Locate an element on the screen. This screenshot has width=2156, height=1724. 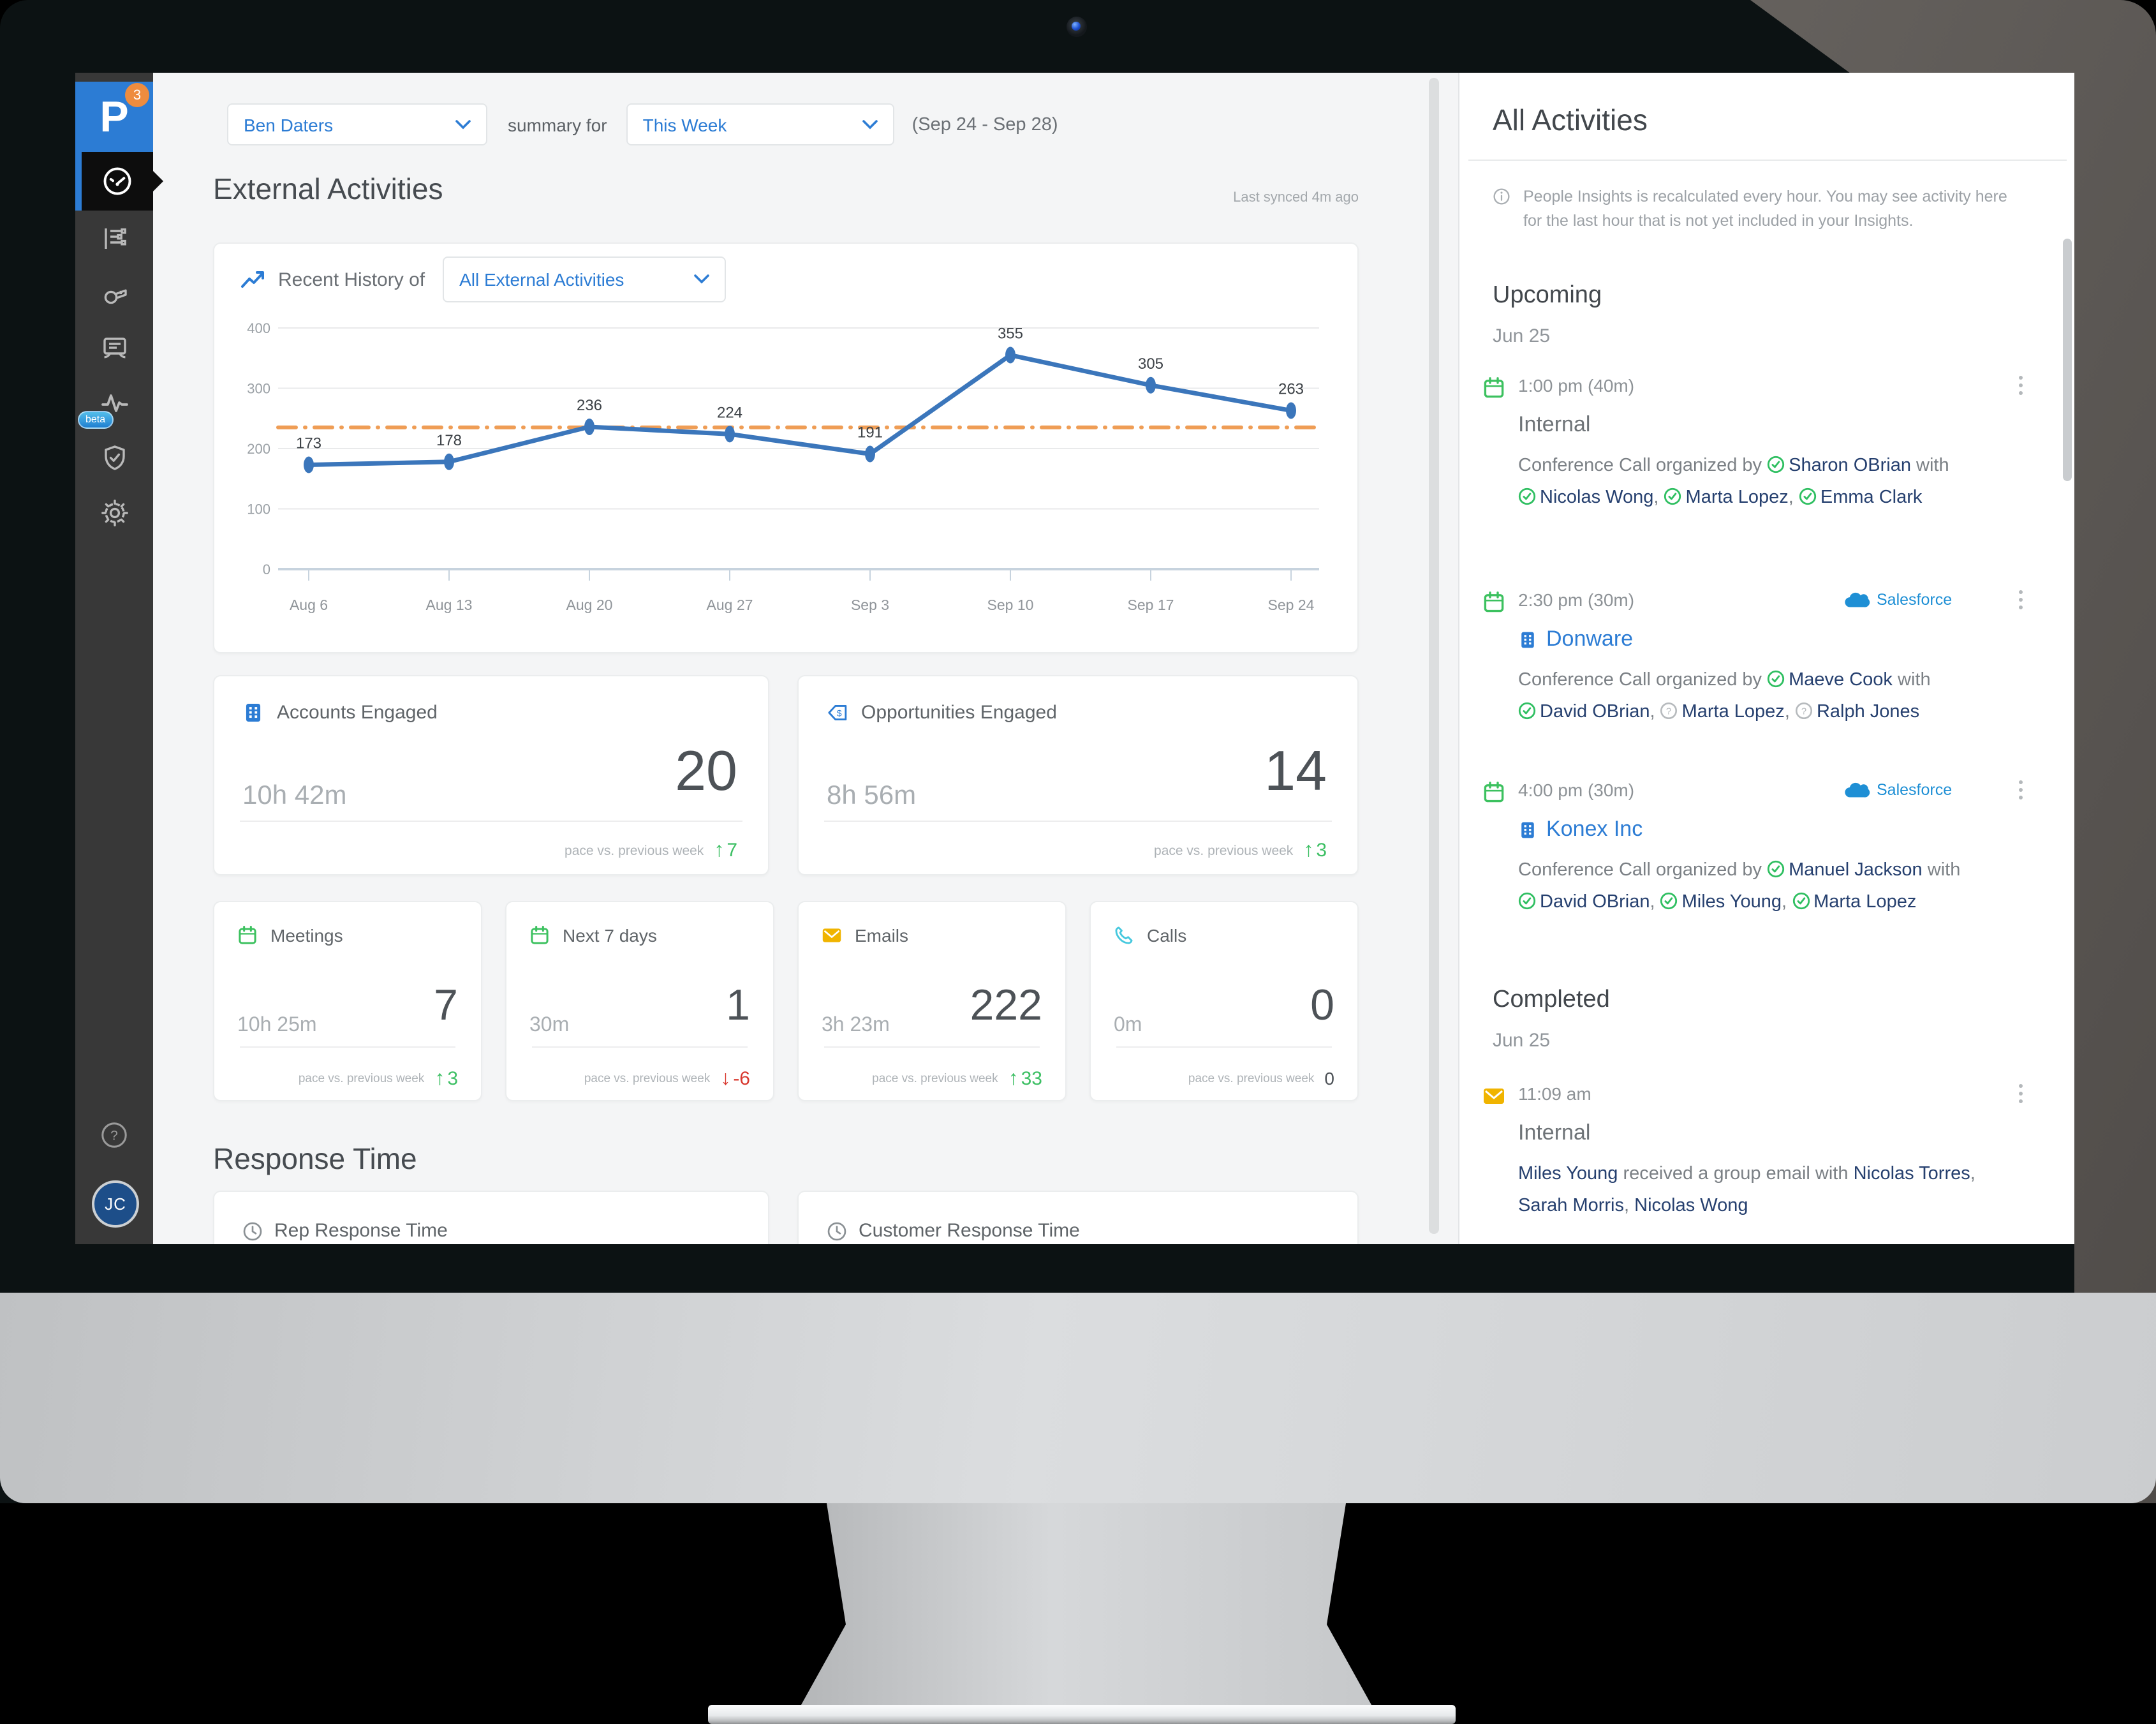
count-value: 7 is located at coordinates (446, 1005).